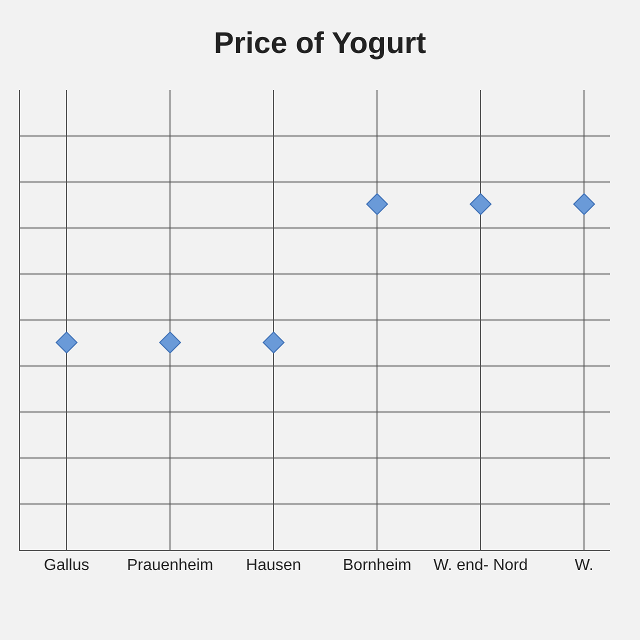 This screenshot has height=640, width=640. What do you see at coordinates (170, 565) in the screenshot?
I see `x-tick-label: Prauenheim` at bounding box center [170, 565].